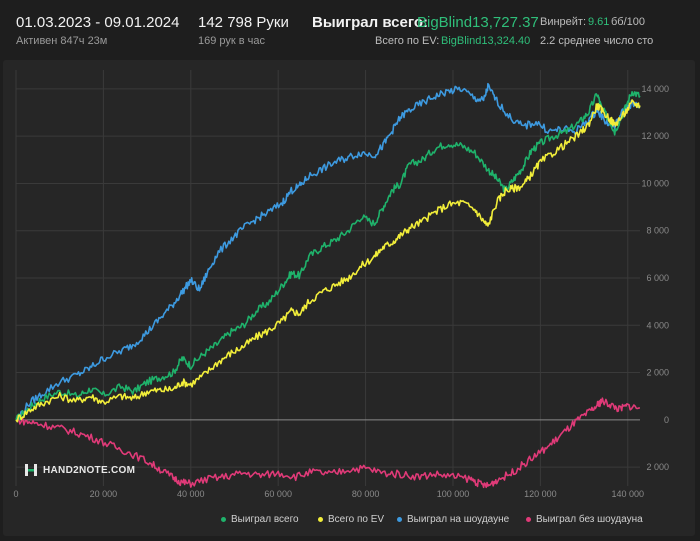 Image resolution: width=700 pixels, height=541 pixels. What do you see at coordinates (265, 519) in the screenshot?
I see `legend-label: Выиграл всего` at bounding box center [265, 519].